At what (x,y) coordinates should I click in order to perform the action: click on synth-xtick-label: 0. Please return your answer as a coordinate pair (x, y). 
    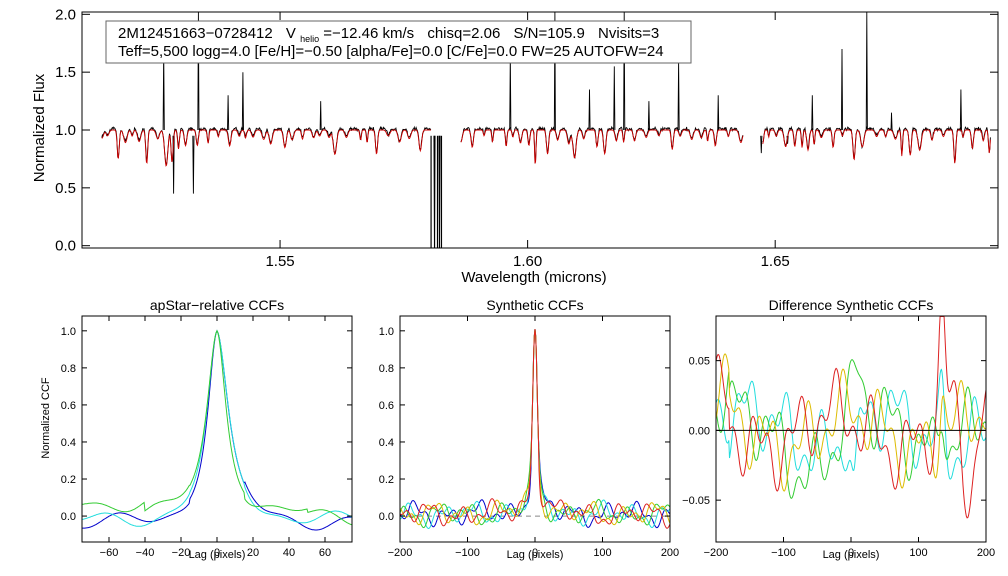
    Looking at the image, I should click on (535, 553).